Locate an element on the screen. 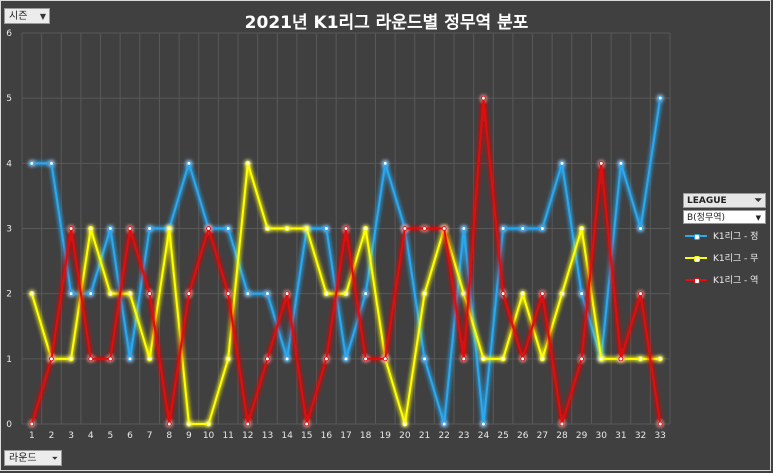 This screenshot has height=473, width=773. x-tick-label: 9 is located at coordinates (189, 436).